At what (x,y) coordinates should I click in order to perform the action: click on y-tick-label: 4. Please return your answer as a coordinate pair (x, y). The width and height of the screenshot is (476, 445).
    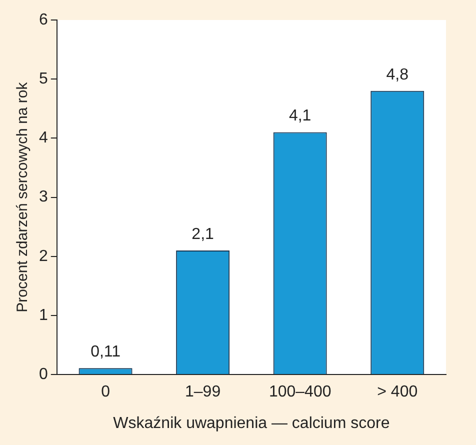
    Looking at the image, I should click on (43, 138).